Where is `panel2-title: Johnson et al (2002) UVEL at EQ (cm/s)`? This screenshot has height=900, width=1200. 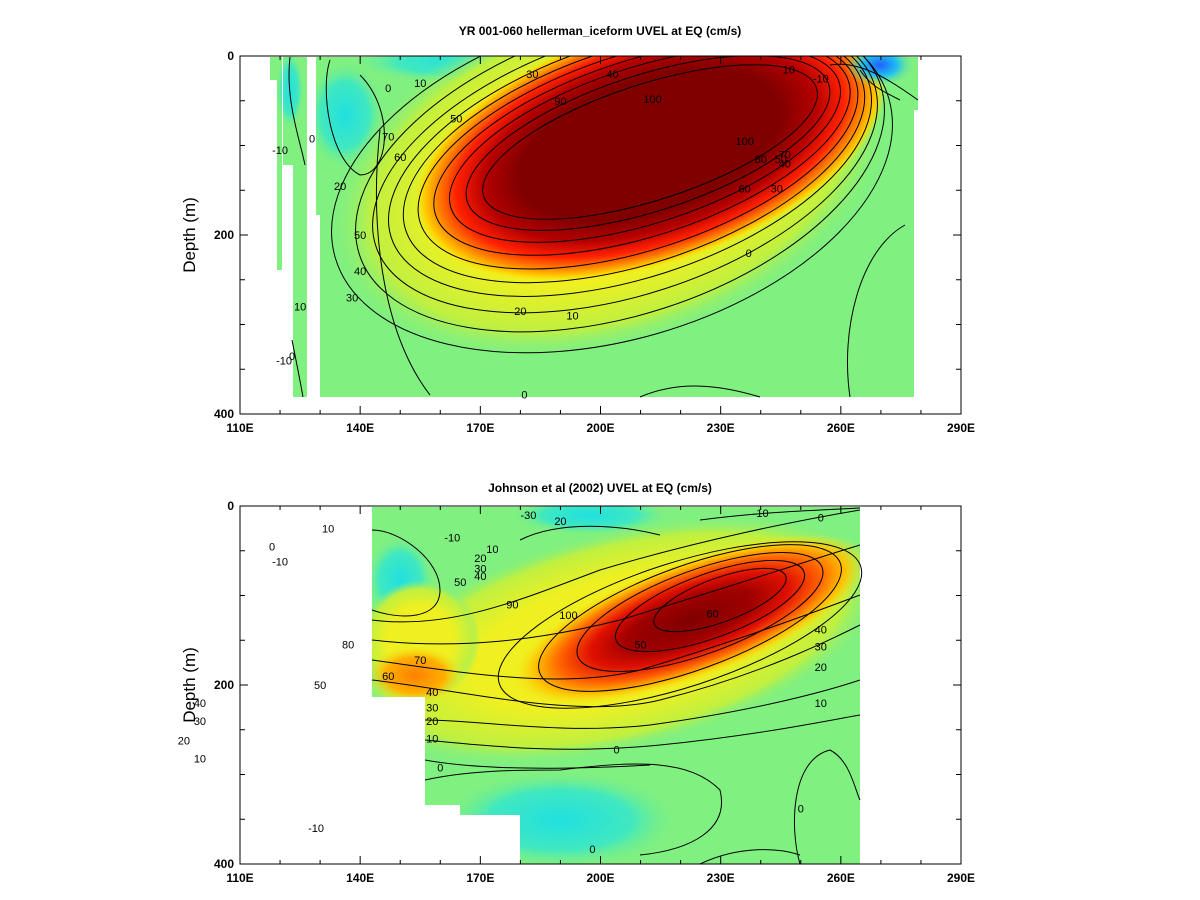
panel2-title: Johnson et al (2002) UVEL at EQ (cm/s) is located at coordinates (600, 488).